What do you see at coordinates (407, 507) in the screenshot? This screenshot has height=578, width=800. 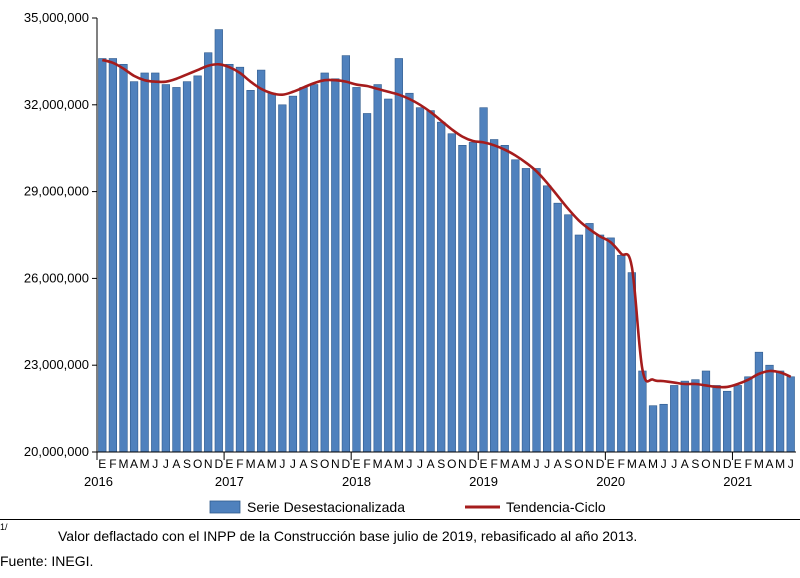 I see `legend: Serie Desestacionalizada Tendencia-Ciclo` at bounding box center [407, 507].